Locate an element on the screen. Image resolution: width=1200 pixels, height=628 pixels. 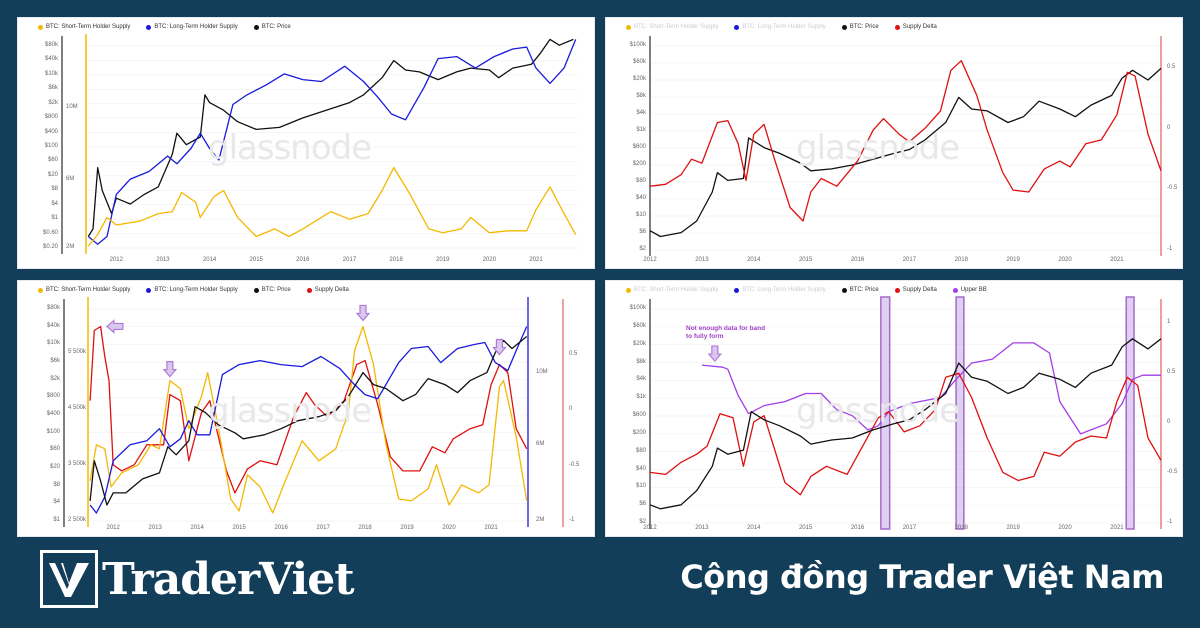
y-tick-label: $80k is located at coordinates (53, 308).